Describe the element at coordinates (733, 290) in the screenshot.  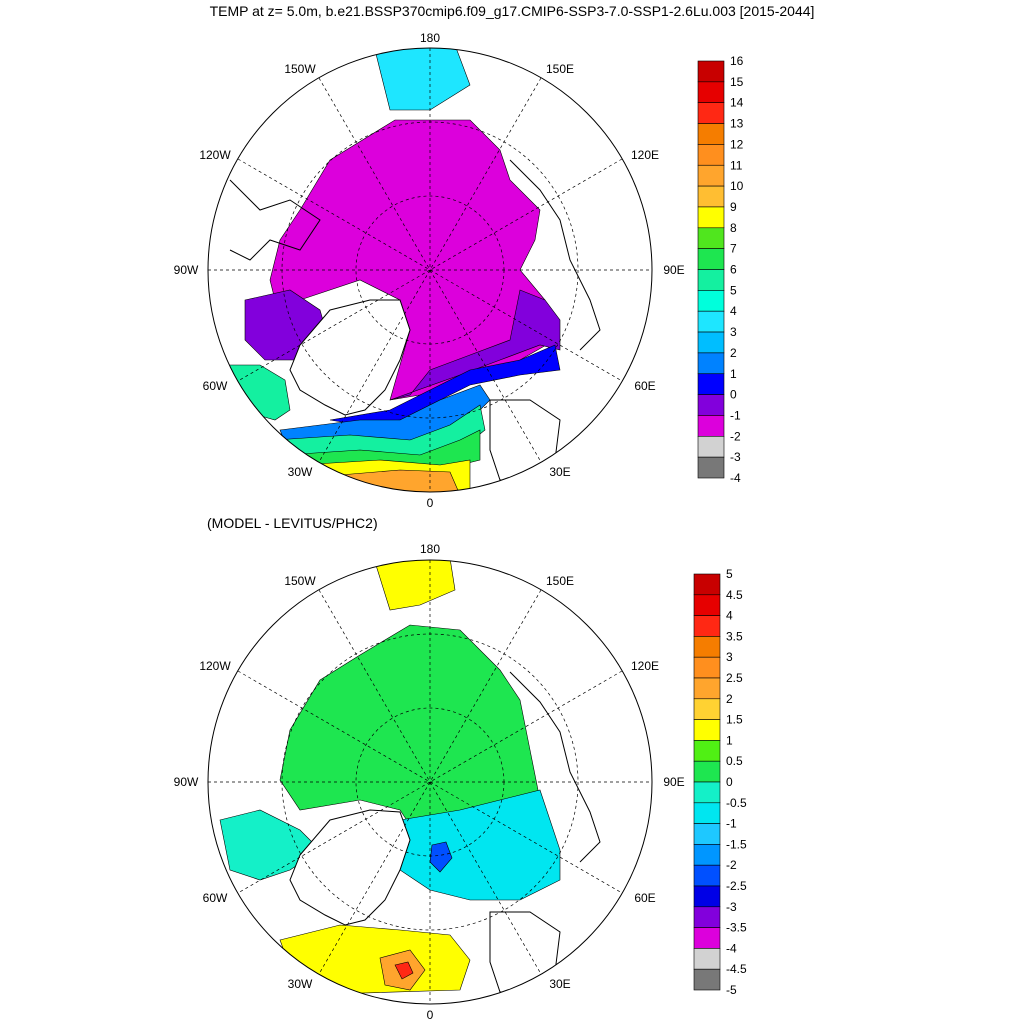
I see `temperature-colorbar-label: 5` at that location.